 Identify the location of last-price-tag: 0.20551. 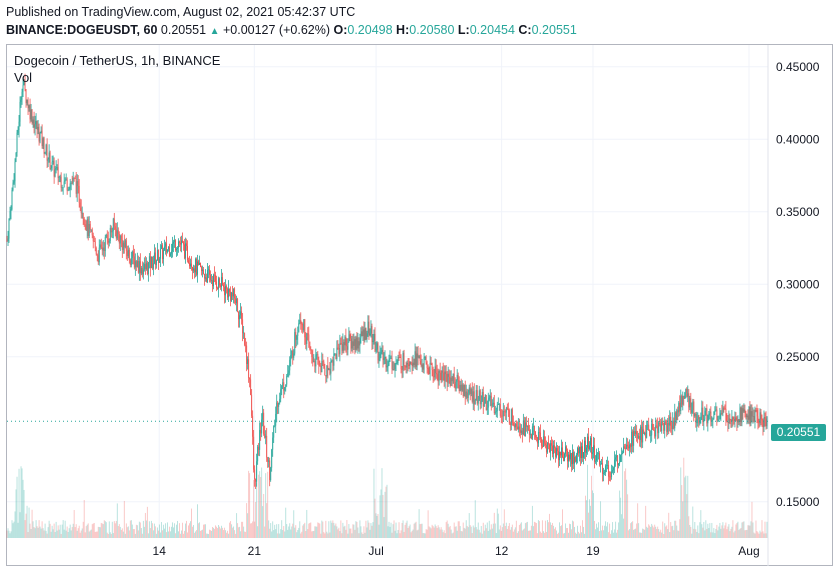
(798, 432).